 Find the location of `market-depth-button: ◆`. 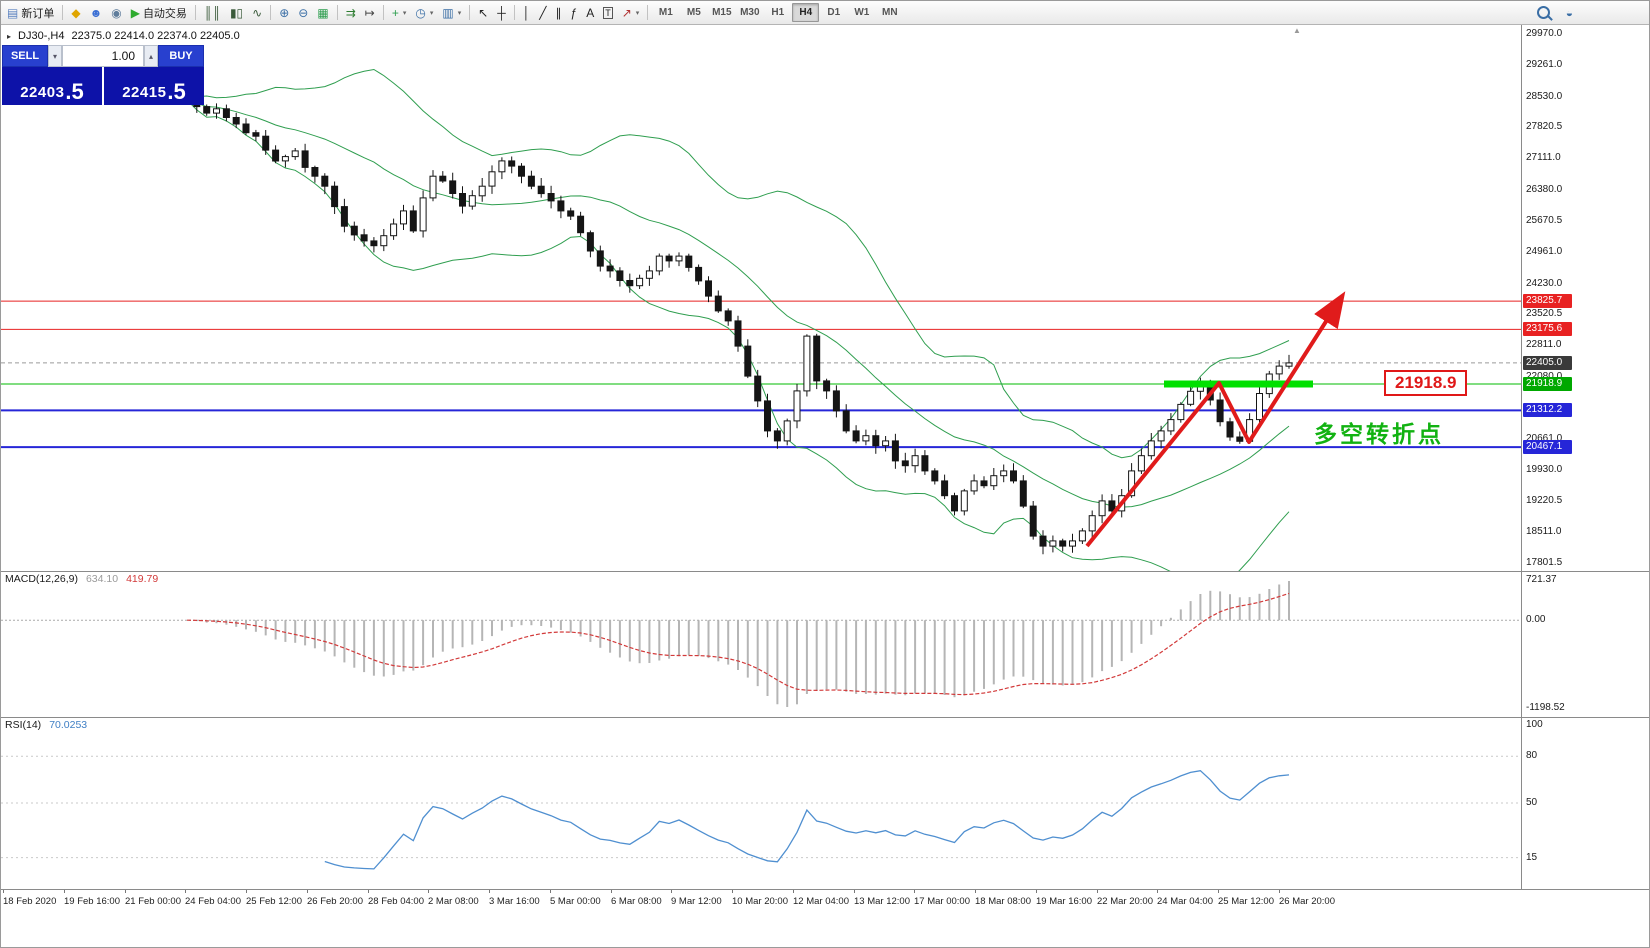

market-depth-button: ◆ is located at coordinates (75, 13).